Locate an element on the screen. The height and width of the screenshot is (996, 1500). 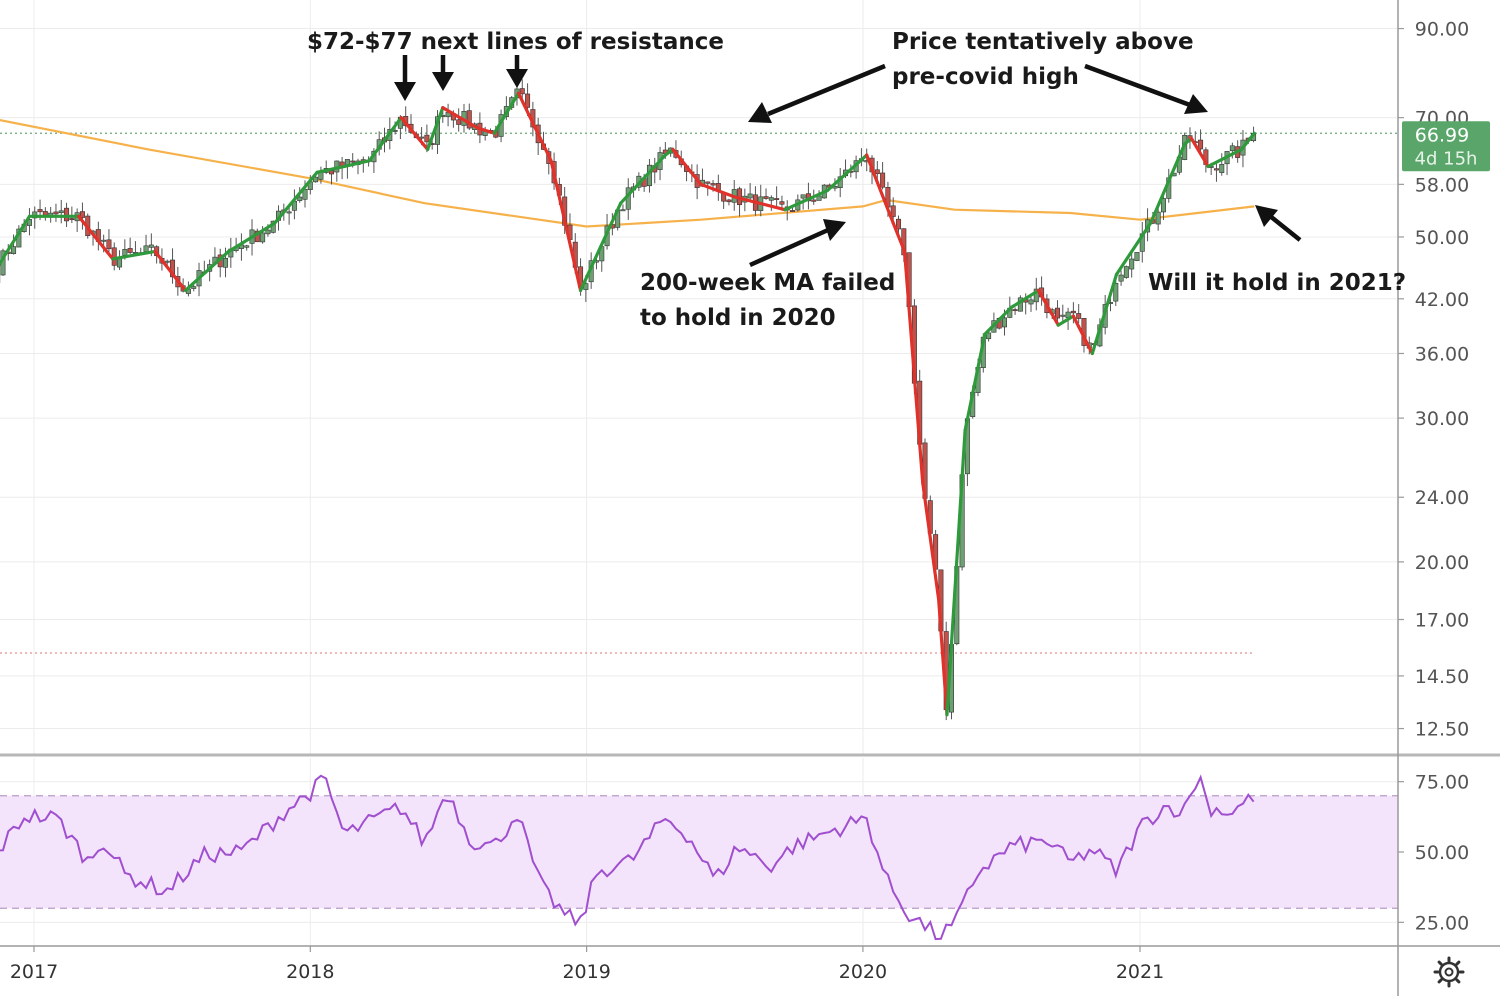
ma-failed-arrow is located at coordinates (797, 243).